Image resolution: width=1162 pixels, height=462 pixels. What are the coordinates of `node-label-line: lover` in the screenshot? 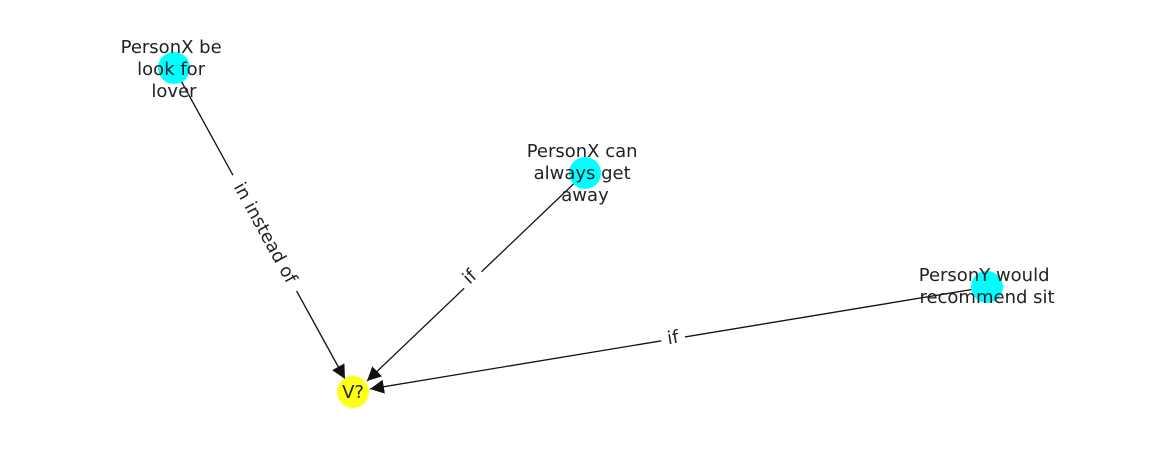 It's located at (174, 91).